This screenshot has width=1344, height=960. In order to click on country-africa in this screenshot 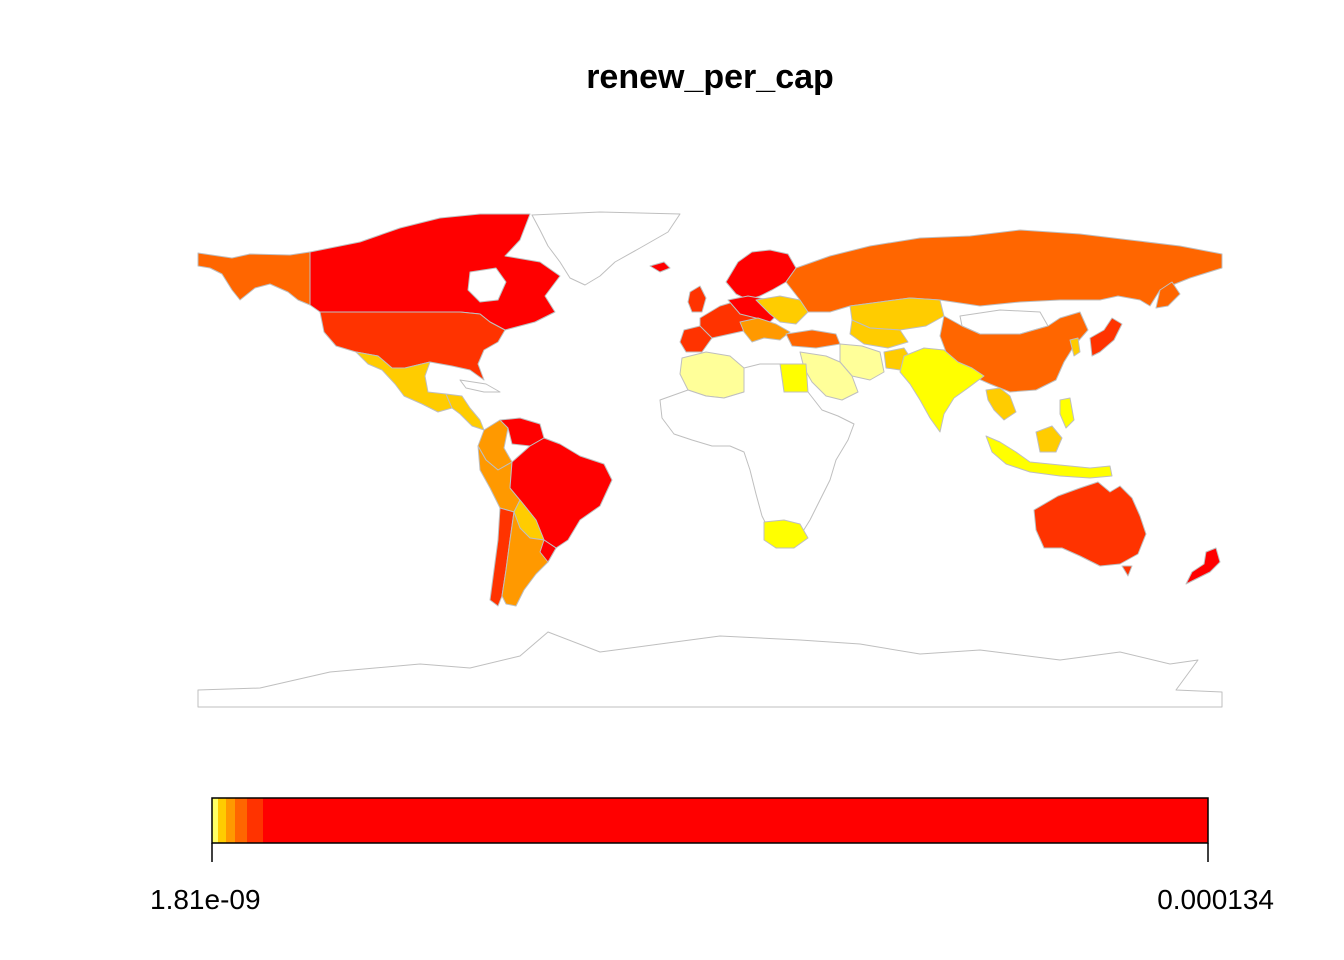, I will do `click(757, 453)`.